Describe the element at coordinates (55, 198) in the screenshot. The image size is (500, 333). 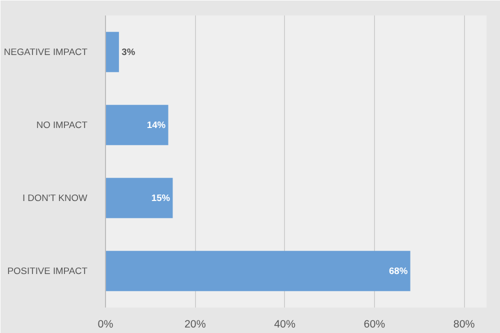
I see `y-tick-label: I DON'T KNOW` at that location.